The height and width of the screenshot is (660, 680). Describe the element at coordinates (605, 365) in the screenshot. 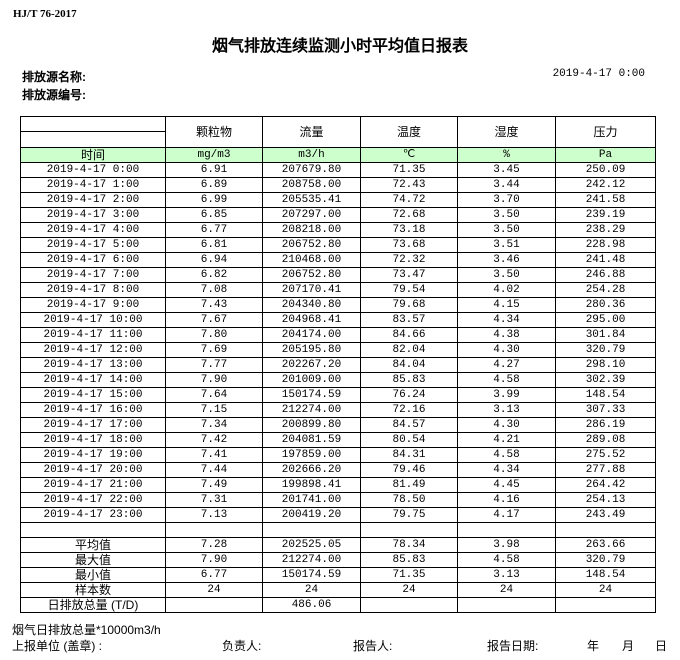

I see `value-cell: 298.10` at that location.